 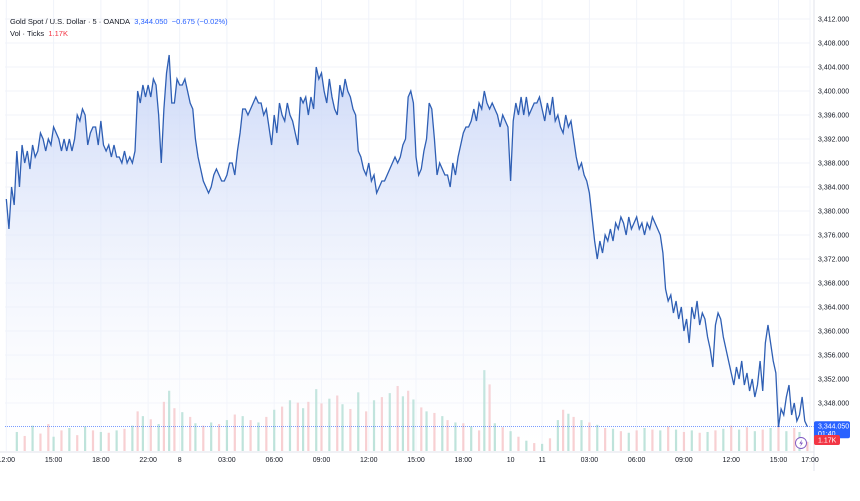 What do you see at coordinates (833, 68) in the screenshot?
I see `y-tick-label: 3,404.000` at bounding box center [833, 68].